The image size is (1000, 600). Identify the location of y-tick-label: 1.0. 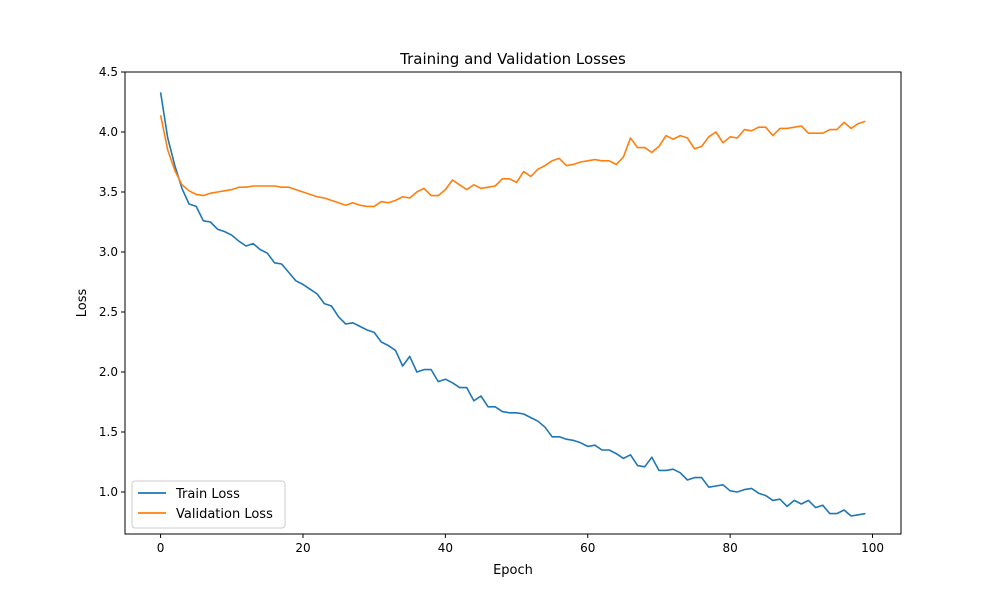
(108, 492).